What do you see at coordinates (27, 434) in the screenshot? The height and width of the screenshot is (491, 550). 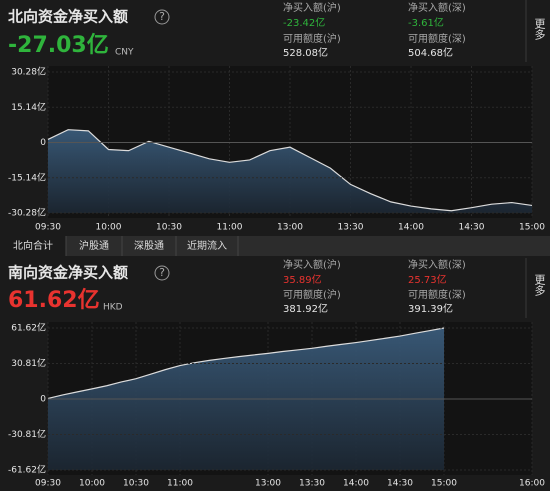 I see `y-tick-label: -30.81亿` at bounding box center [27, 434].